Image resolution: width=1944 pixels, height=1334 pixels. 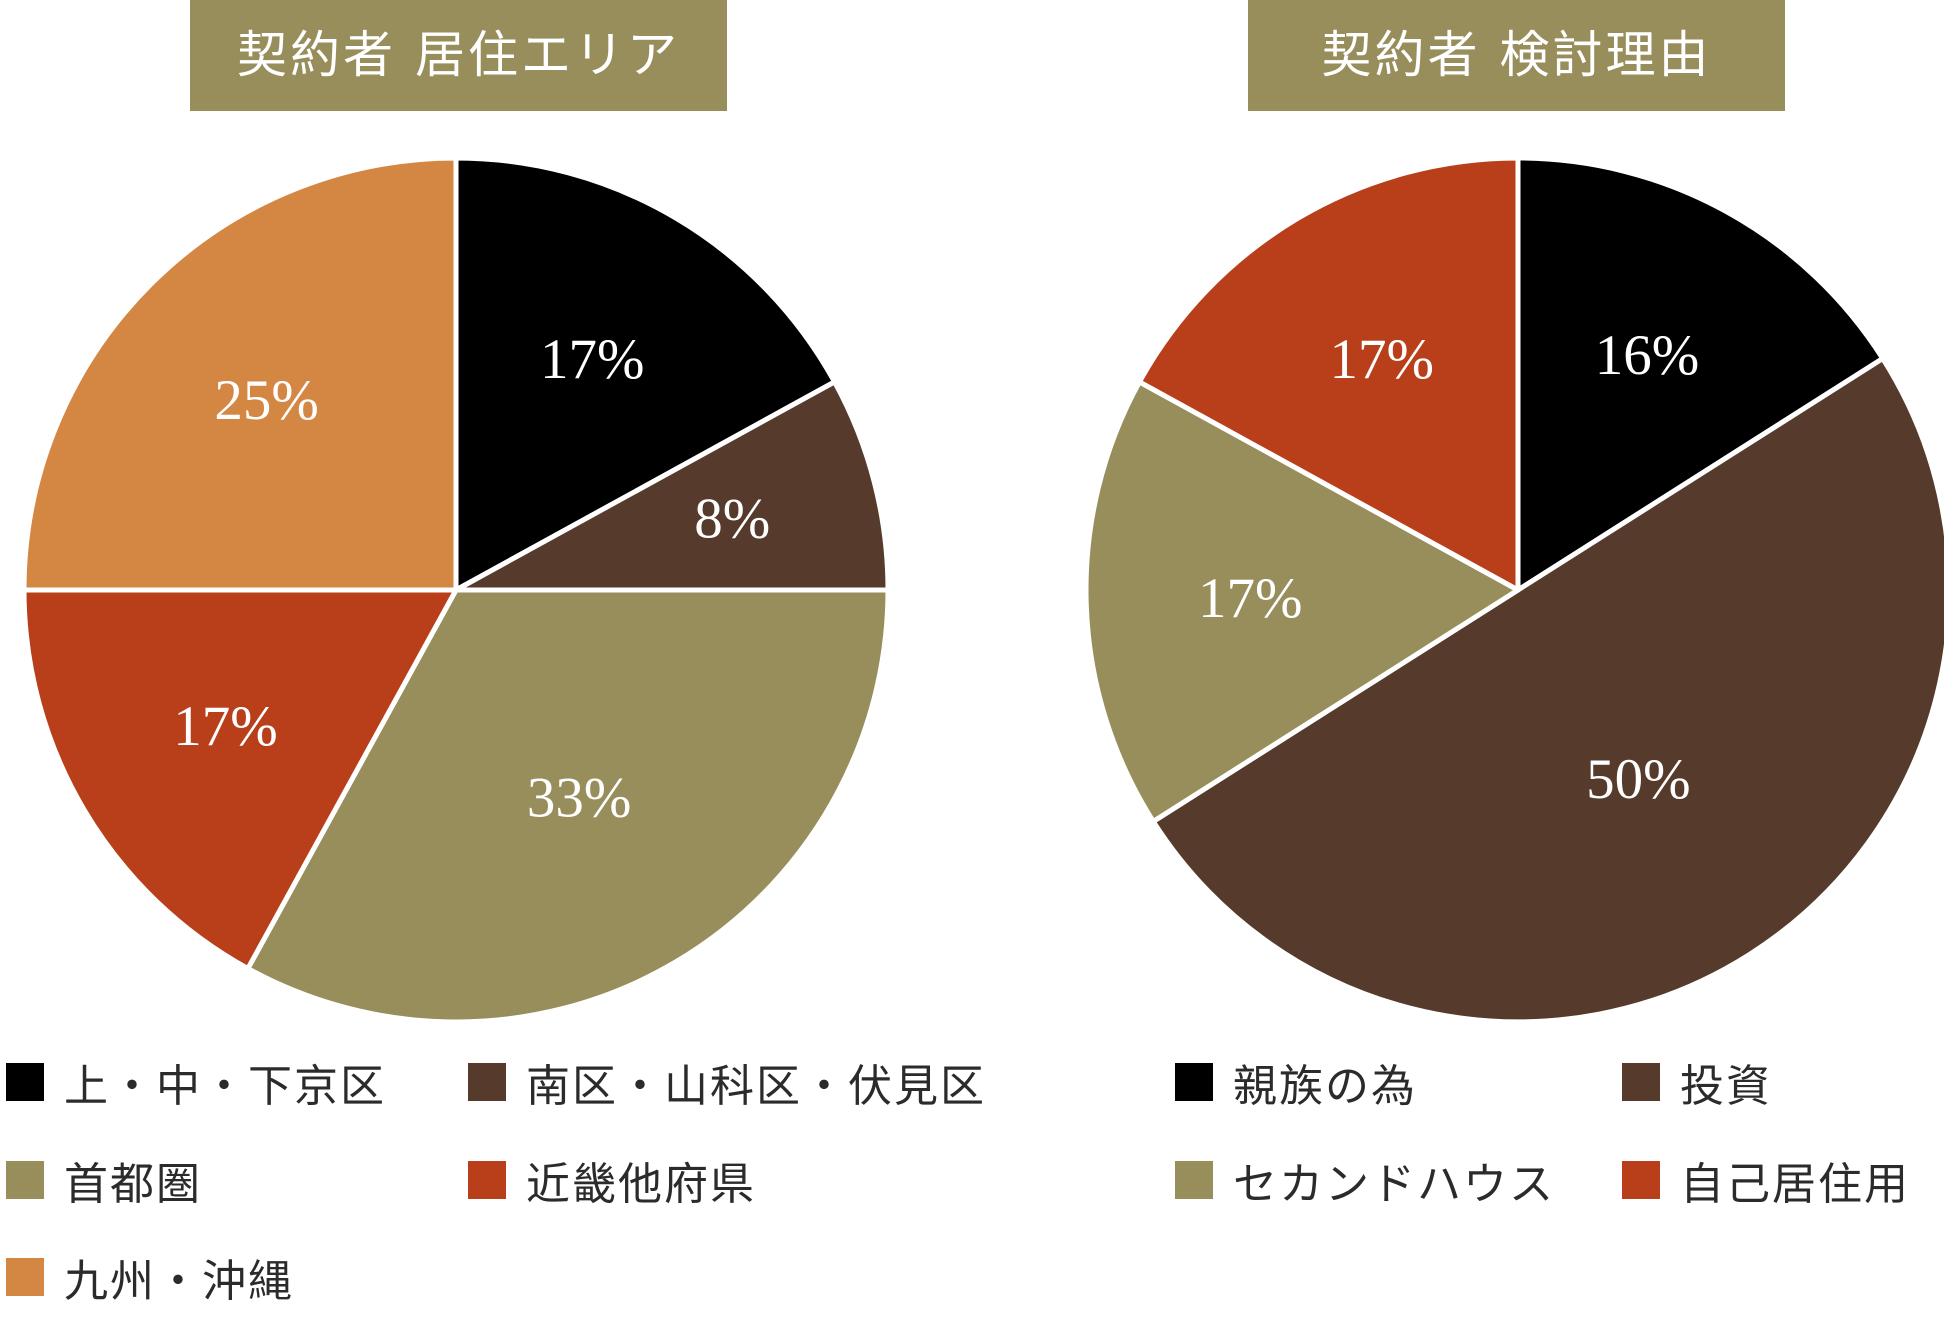 I want to click on legend-item: 投資, so click(x=1697, y=1082).